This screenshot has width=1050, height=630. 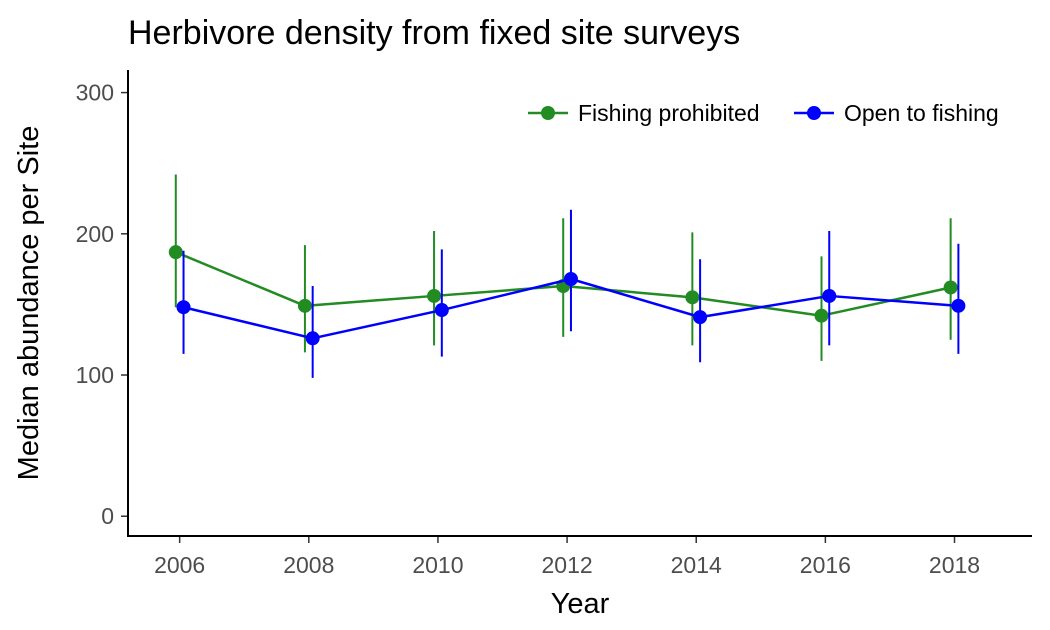 What do you see at coordinates (95, 234) in the screenshot?
I see `y-tick-label: 200` at bounding box center [95, 234].